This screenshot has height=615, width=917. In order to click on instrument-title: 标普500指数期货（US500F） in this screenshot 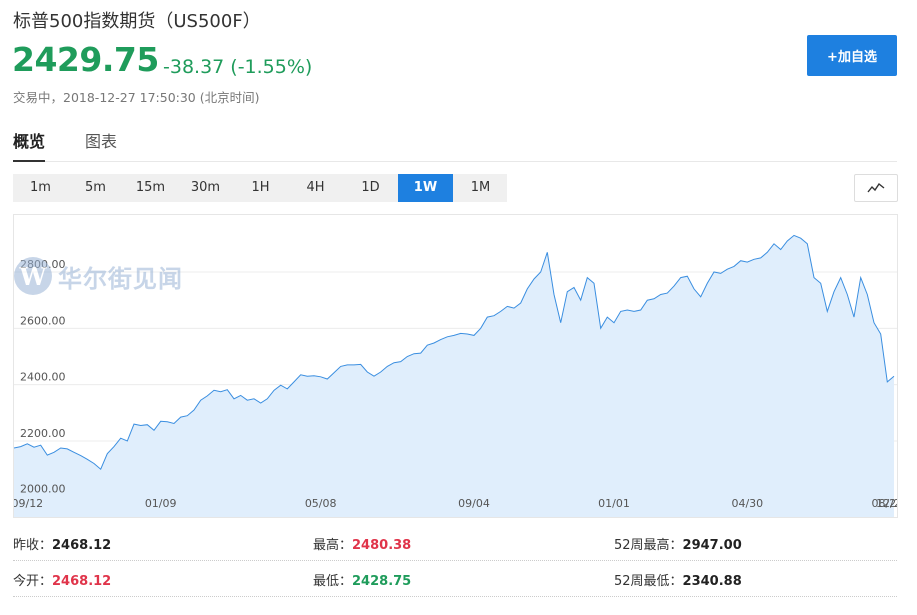, I will do `click(137, 21)`.